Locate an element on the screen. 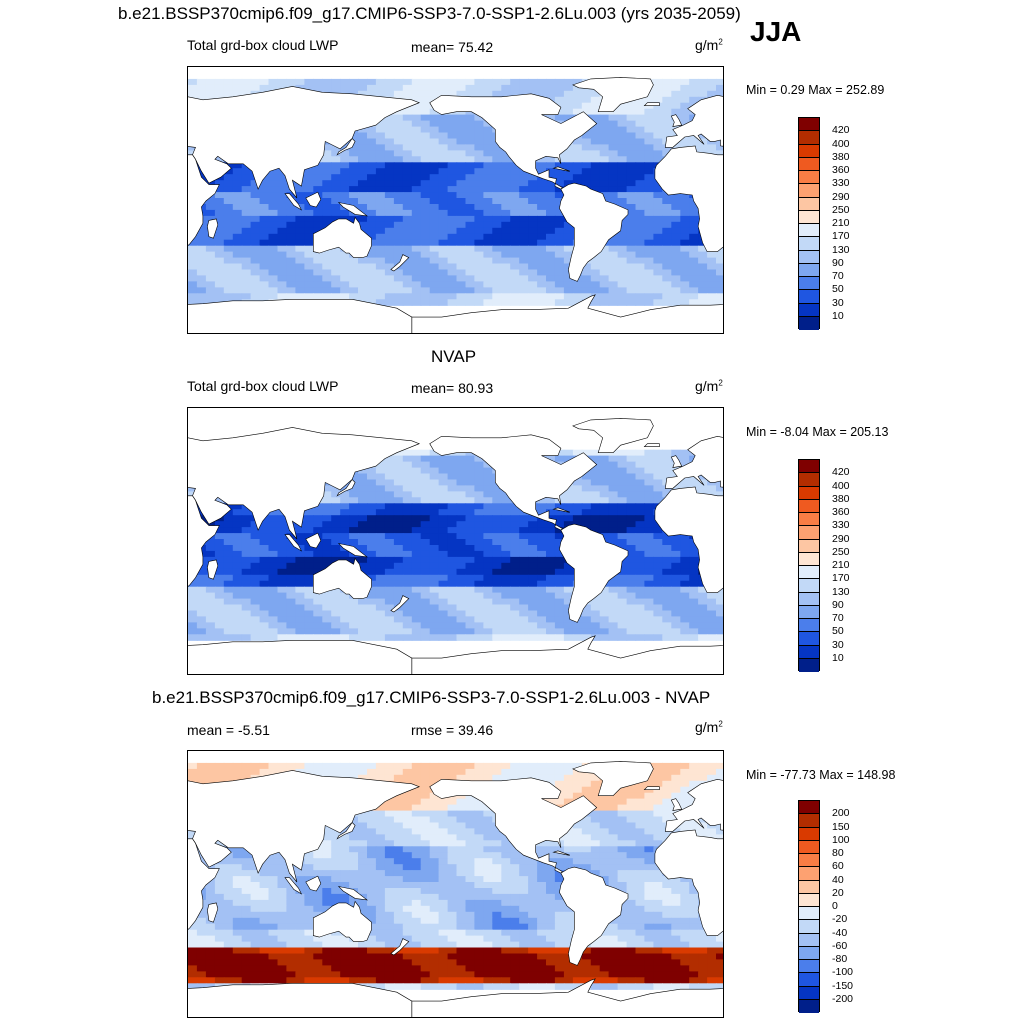  colorbar-tick-label: 100 is located at coordinates (841, 839).